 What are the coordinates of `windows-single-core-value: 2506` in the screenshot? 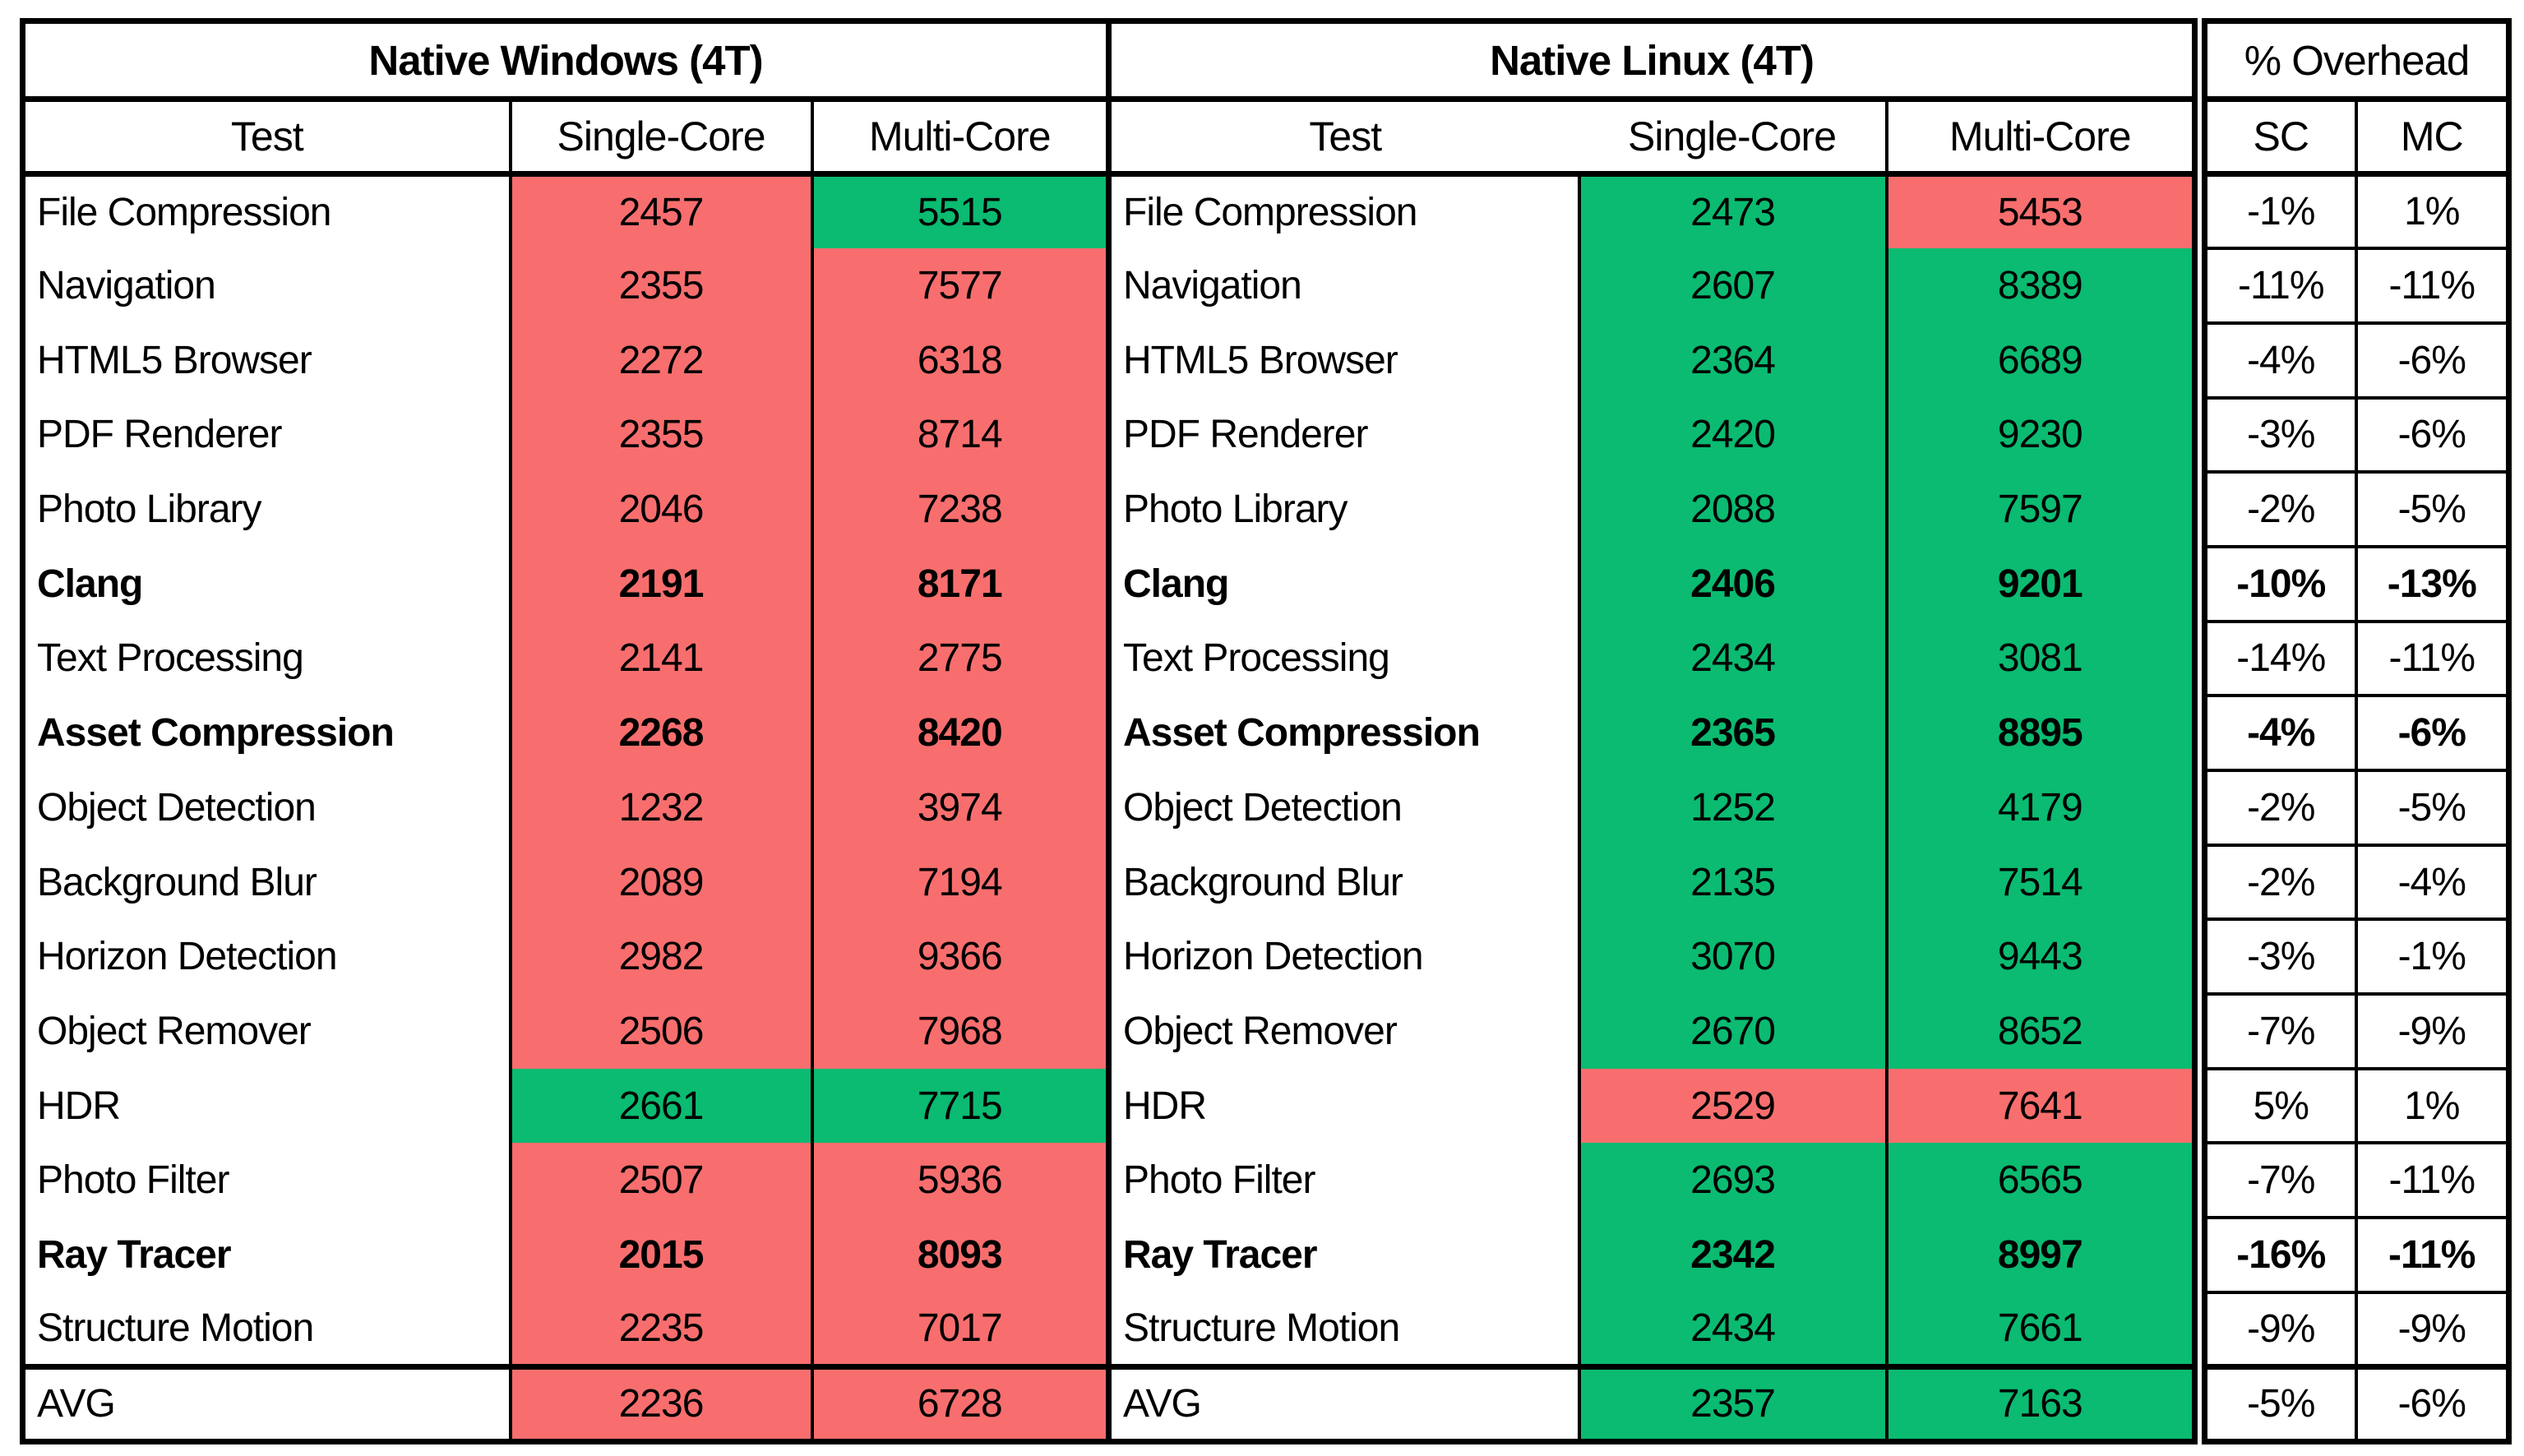 It's located at (662, 1031).